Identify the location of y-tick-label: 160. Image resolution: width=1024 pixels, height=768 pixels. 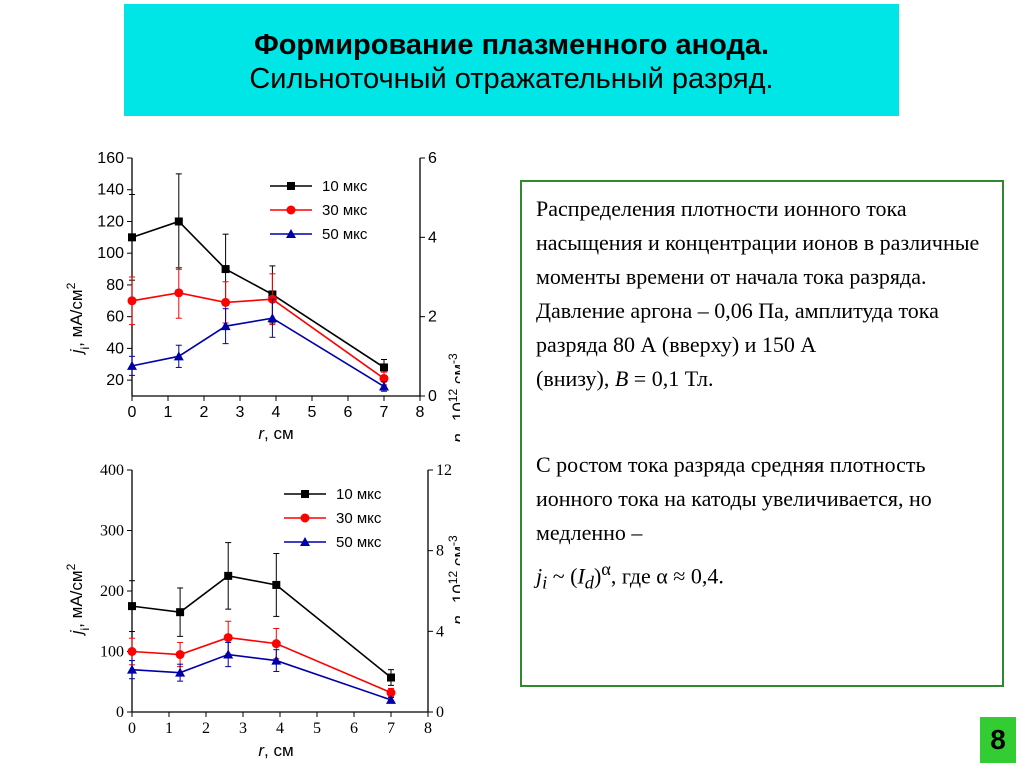
(110, 158).